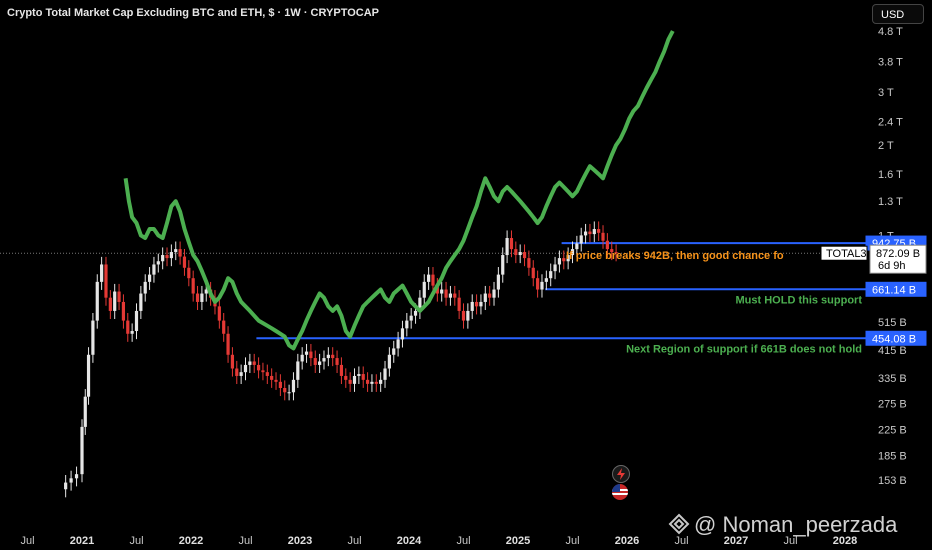 This screenshot has width=932, height=550. Describe the element at coordinates (300, 541) in the screenshot. I see `x-tick-label: 2023` at that location.